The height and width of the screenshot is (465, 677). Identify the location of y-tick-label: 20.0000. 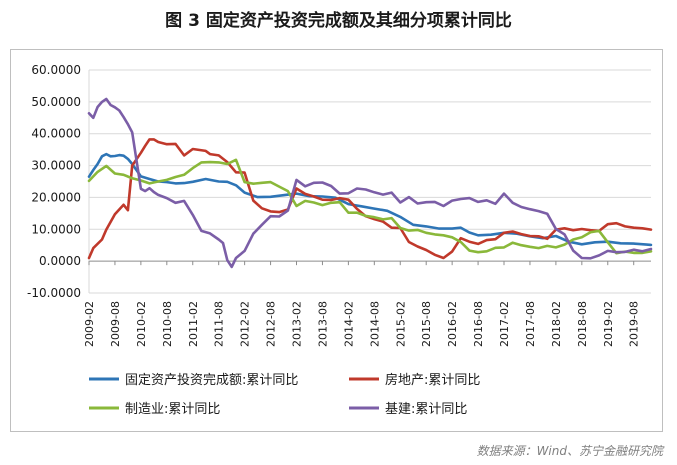
(56, 197).